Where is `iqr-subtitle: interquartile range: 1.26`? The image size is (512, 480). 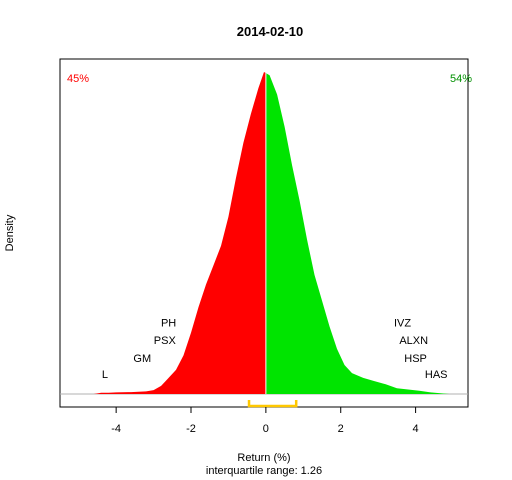 iqr-subtitle: interquartile range: 1.26 is located at coordinates (264, 471).